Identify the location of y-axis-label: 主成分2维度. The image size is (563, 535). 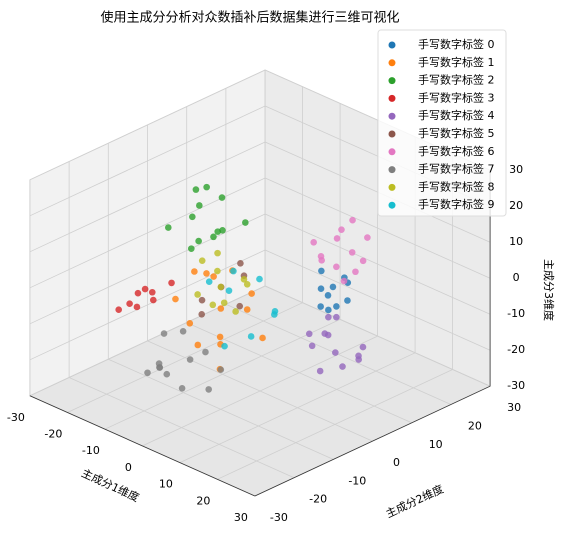
(415, 501).